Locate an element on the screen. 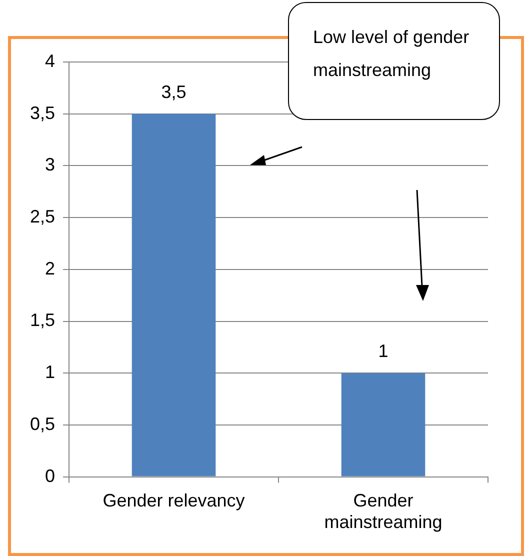 This screenshot has height=556, width=525. data-label: 1 is located at coordinates (383, 351).